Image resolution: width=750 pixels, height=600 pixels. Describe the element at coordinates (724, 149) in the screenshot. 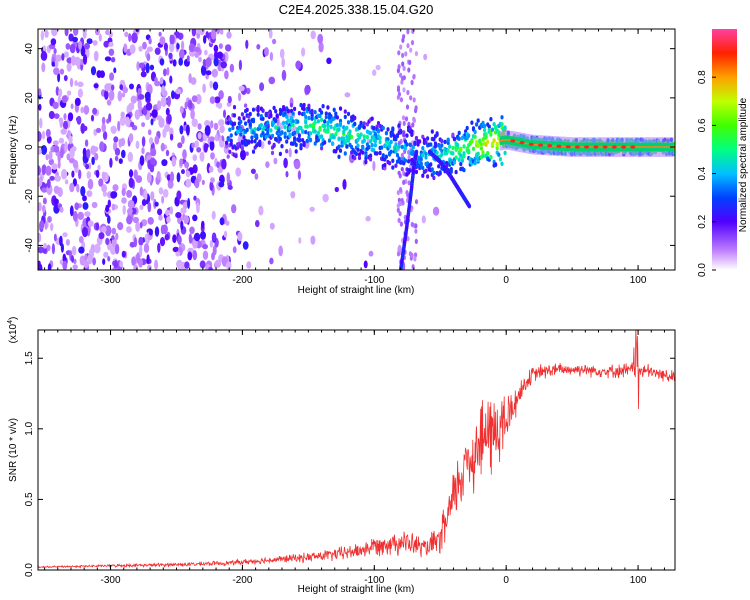

I see `colorbar` at that location.